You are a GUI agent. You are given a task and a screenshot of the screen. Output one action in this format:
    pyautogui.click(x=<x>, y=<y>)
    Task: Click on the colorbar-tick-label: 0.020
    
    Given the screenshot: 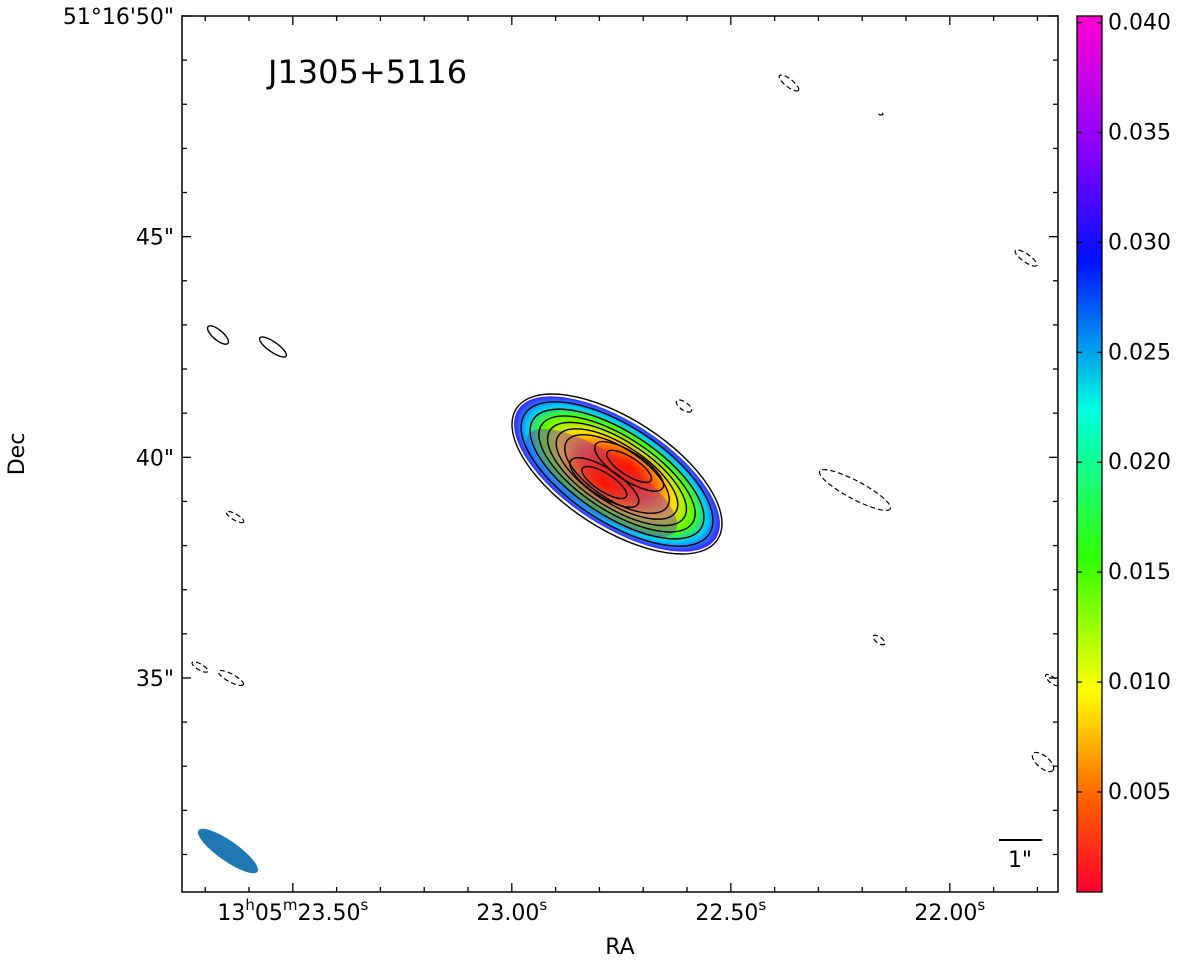 What is the action you would take?
    pyautogui.click(x=1139, y=462)
    